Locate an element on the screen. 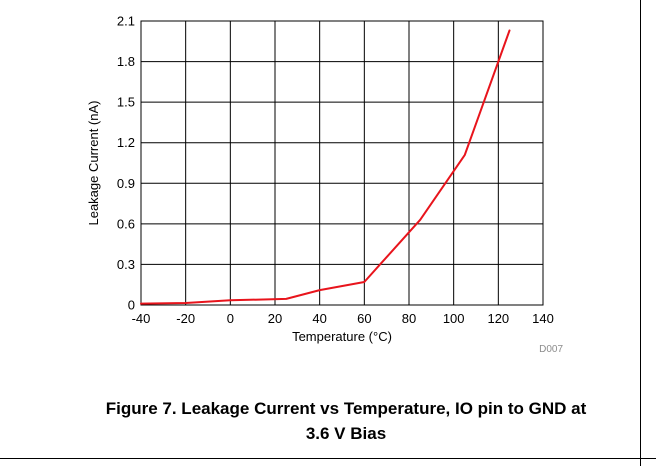 The width and height of the screenshot is (656, 466). x-tick-label-2: 0 is located at coordinates (230, 318).